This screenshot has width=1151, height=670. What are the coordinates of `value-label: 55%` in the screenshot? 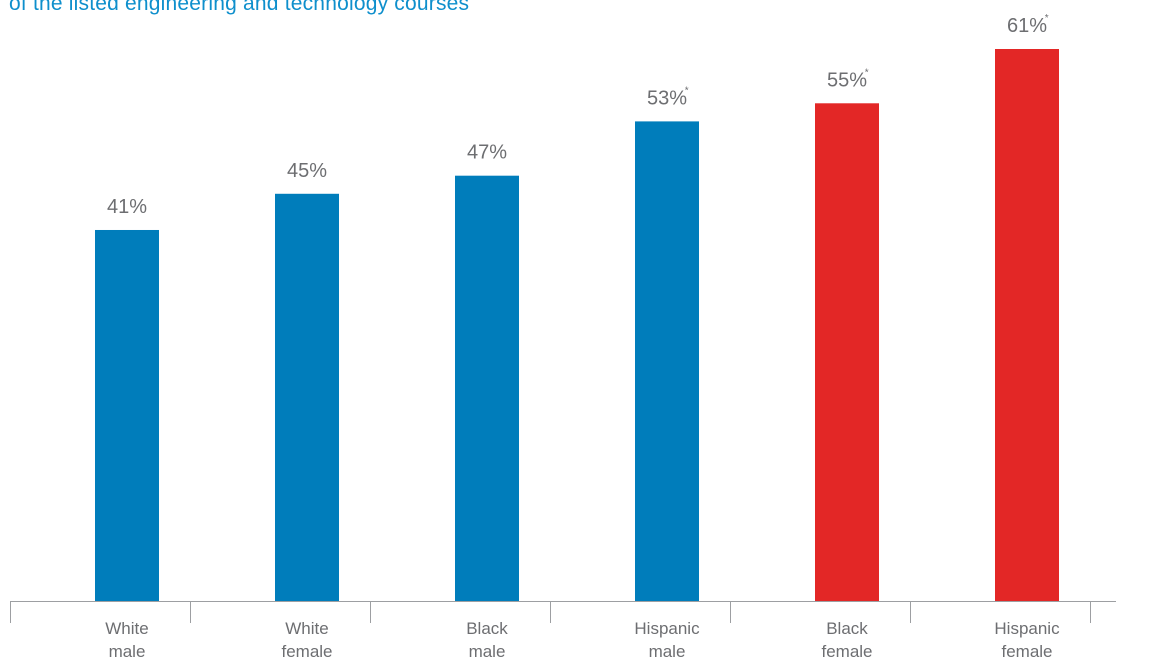 It's located at (847, 80).